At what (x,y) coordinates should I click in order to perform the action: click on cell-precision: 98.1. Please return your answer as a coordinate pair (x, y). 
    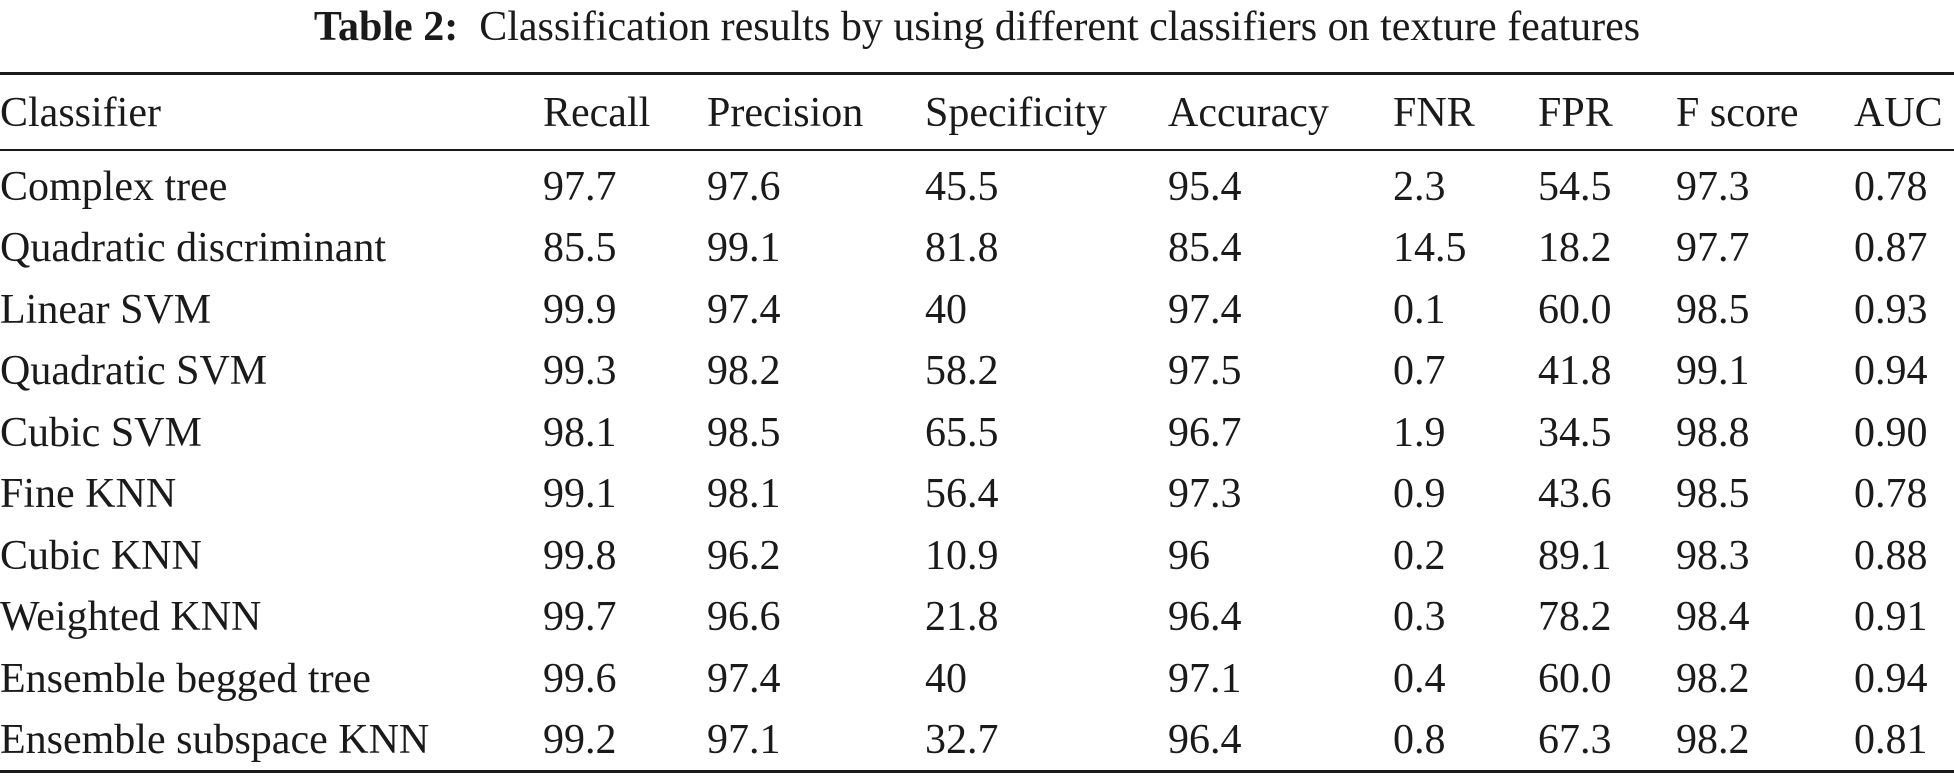
    Looking at the image, I should click on (744, 494).